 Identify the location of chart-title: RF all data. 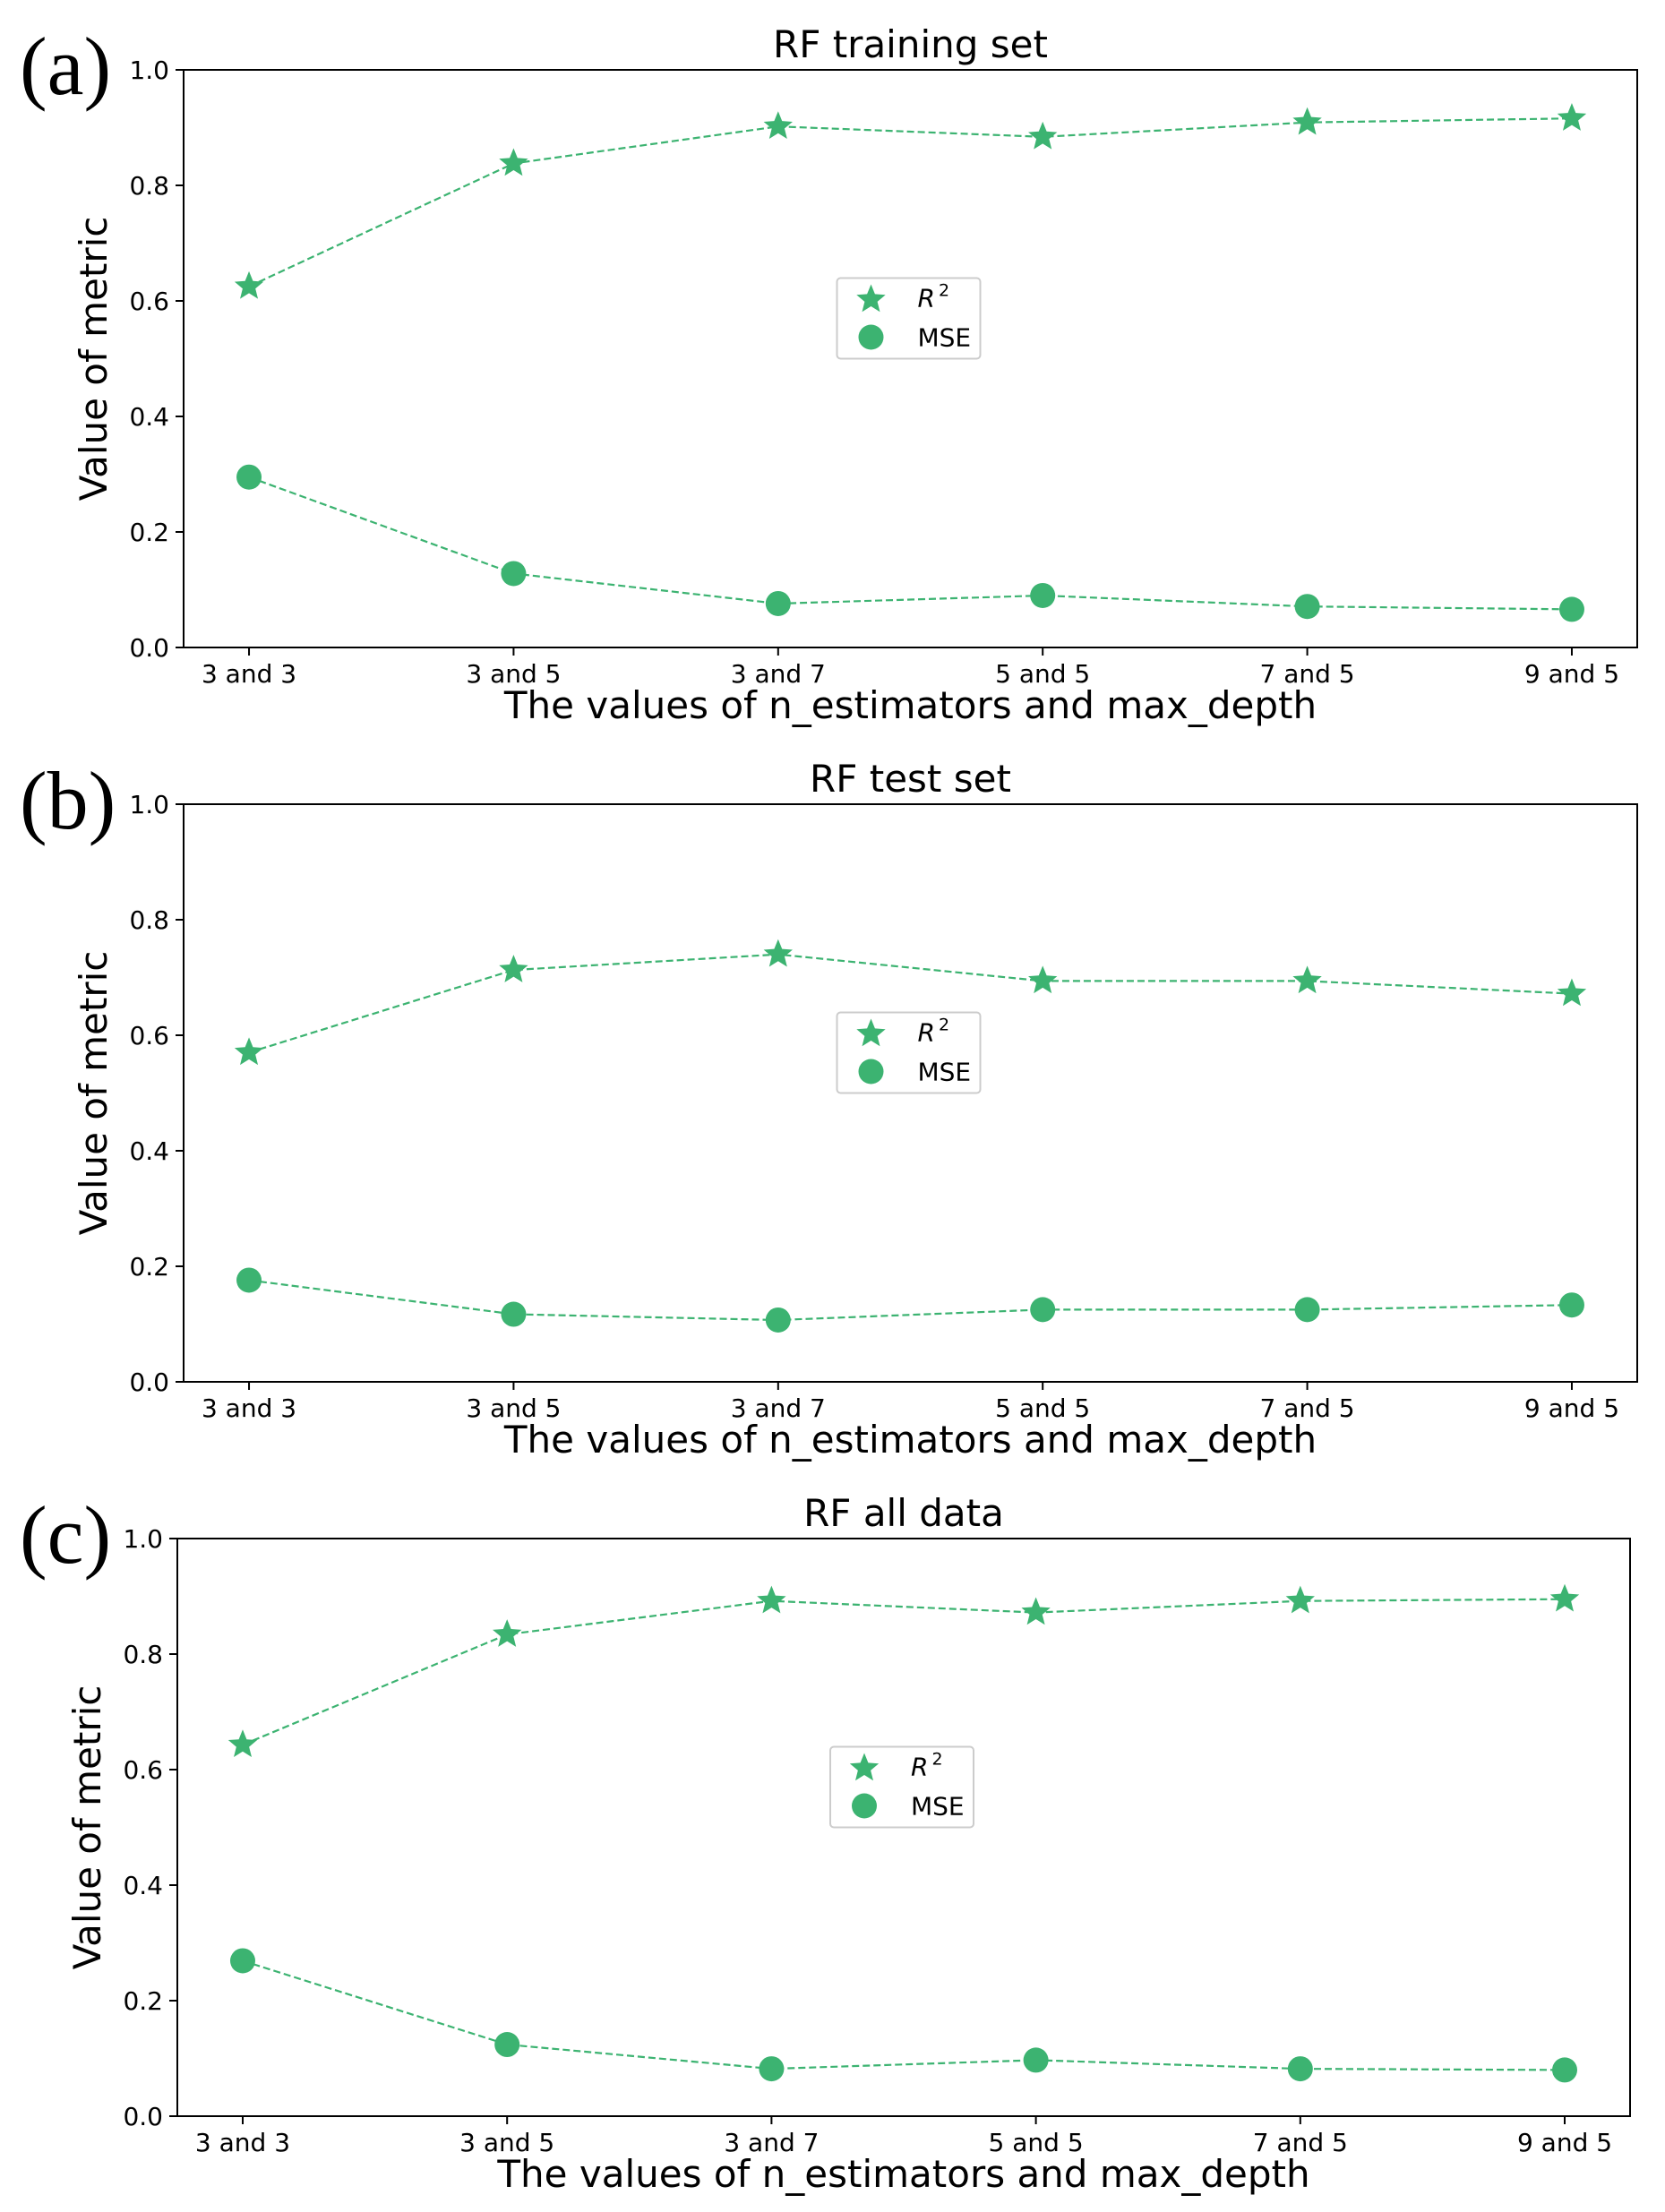
(903, 1513).